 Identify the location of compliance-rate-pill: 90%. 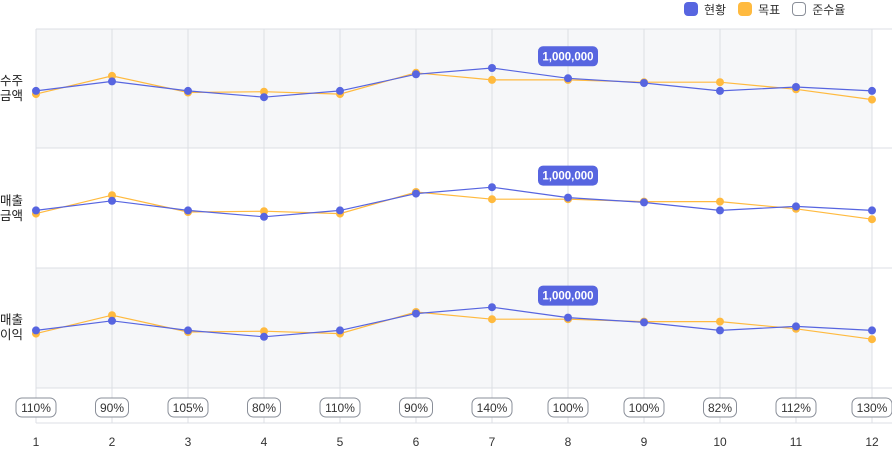
(416, 407).